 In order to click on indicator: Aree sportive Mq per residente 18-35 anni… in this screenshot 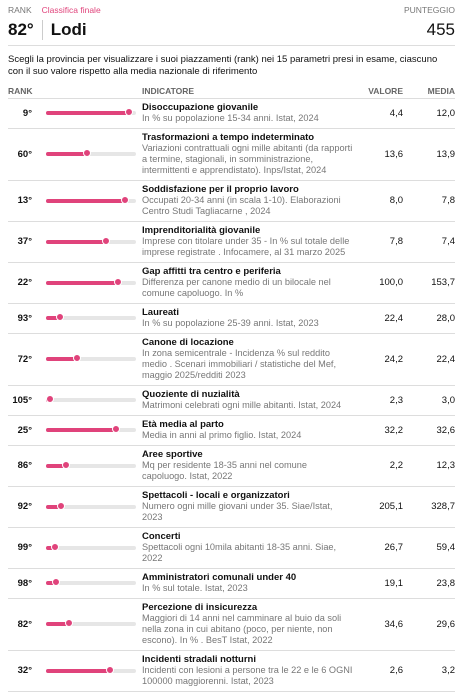, I will do `click(248, 465)`.